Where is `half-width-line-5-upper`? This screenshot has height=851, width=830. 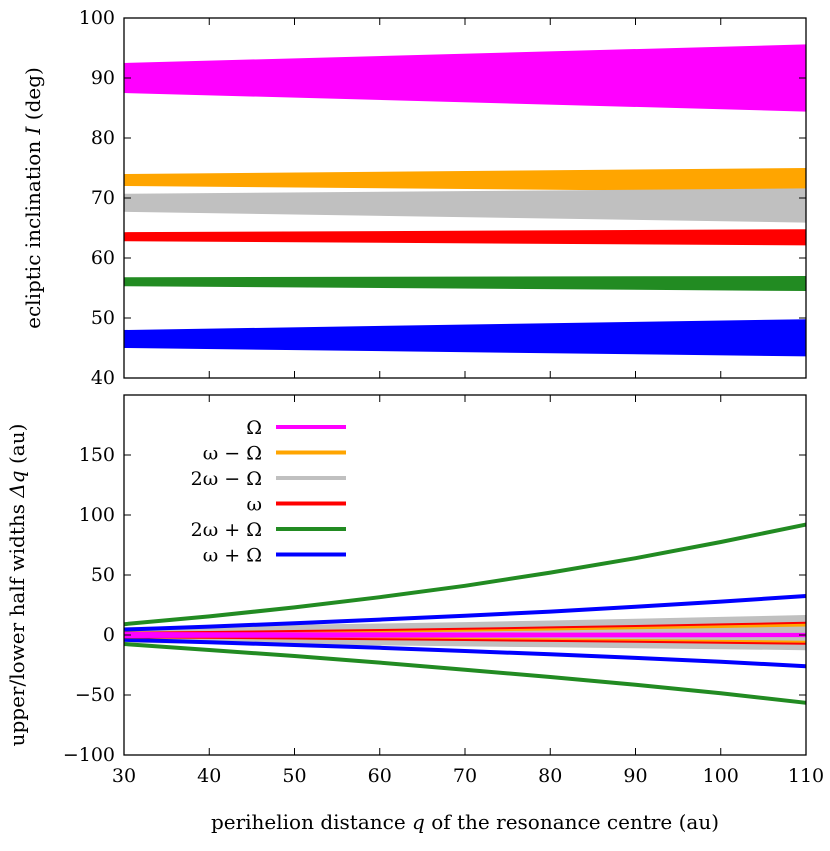 half-width-line-5-upper is located at coordinates (465, 613).